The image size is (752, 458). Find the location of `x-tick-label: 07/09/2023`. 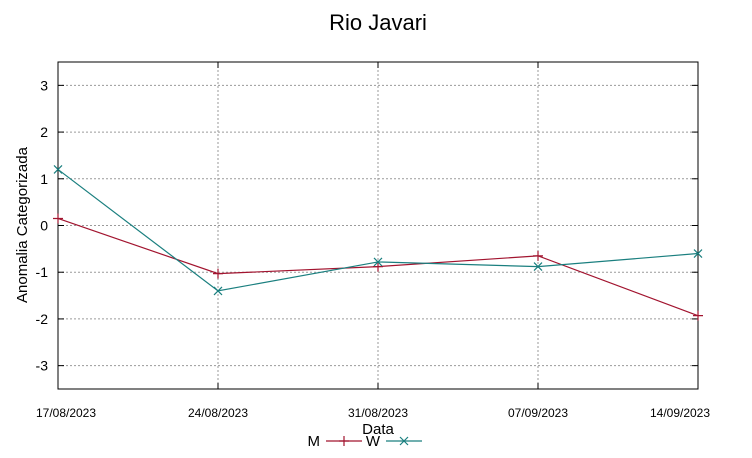

x-tick-label: 07/09/2023 is located at coordinates (538, 413).